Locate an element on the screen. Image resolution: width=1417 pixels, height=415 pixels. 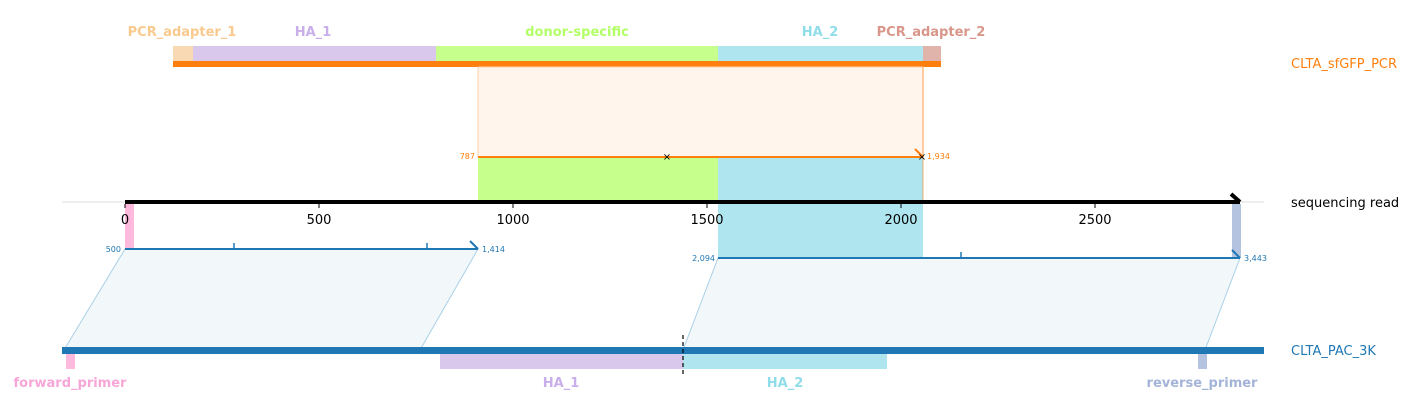
target-left-start-label: 500 is located at coordinates (113, 249).